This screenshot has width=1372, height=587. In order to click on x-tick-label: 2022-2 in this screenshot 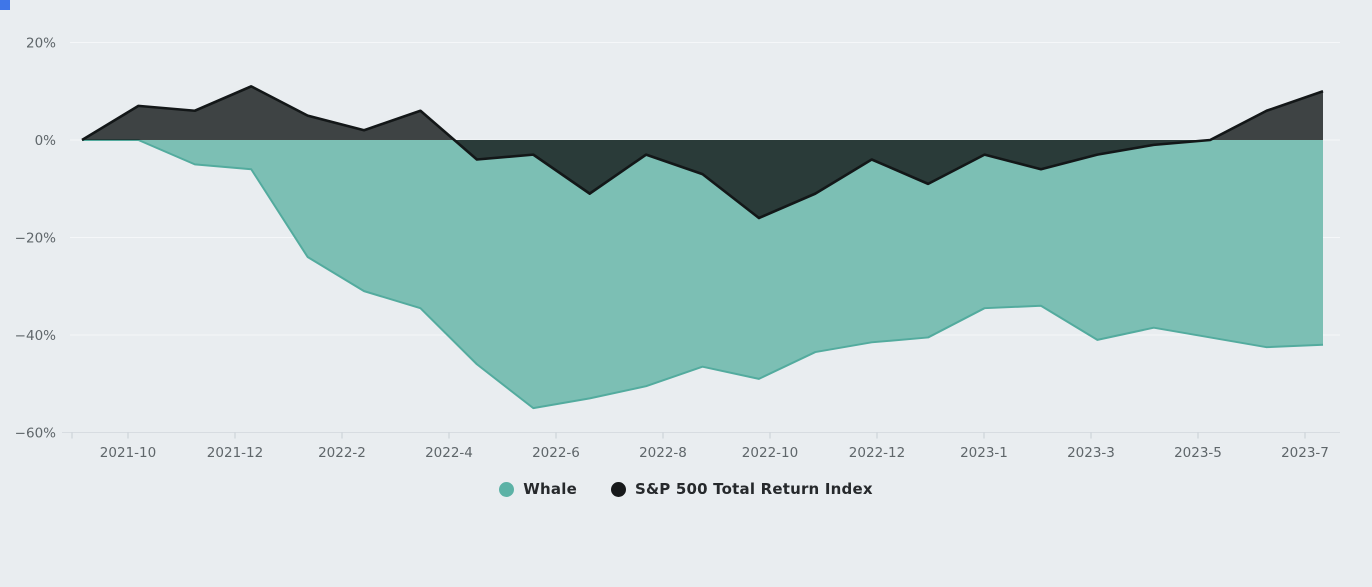, I will do `click(342, 453)`.